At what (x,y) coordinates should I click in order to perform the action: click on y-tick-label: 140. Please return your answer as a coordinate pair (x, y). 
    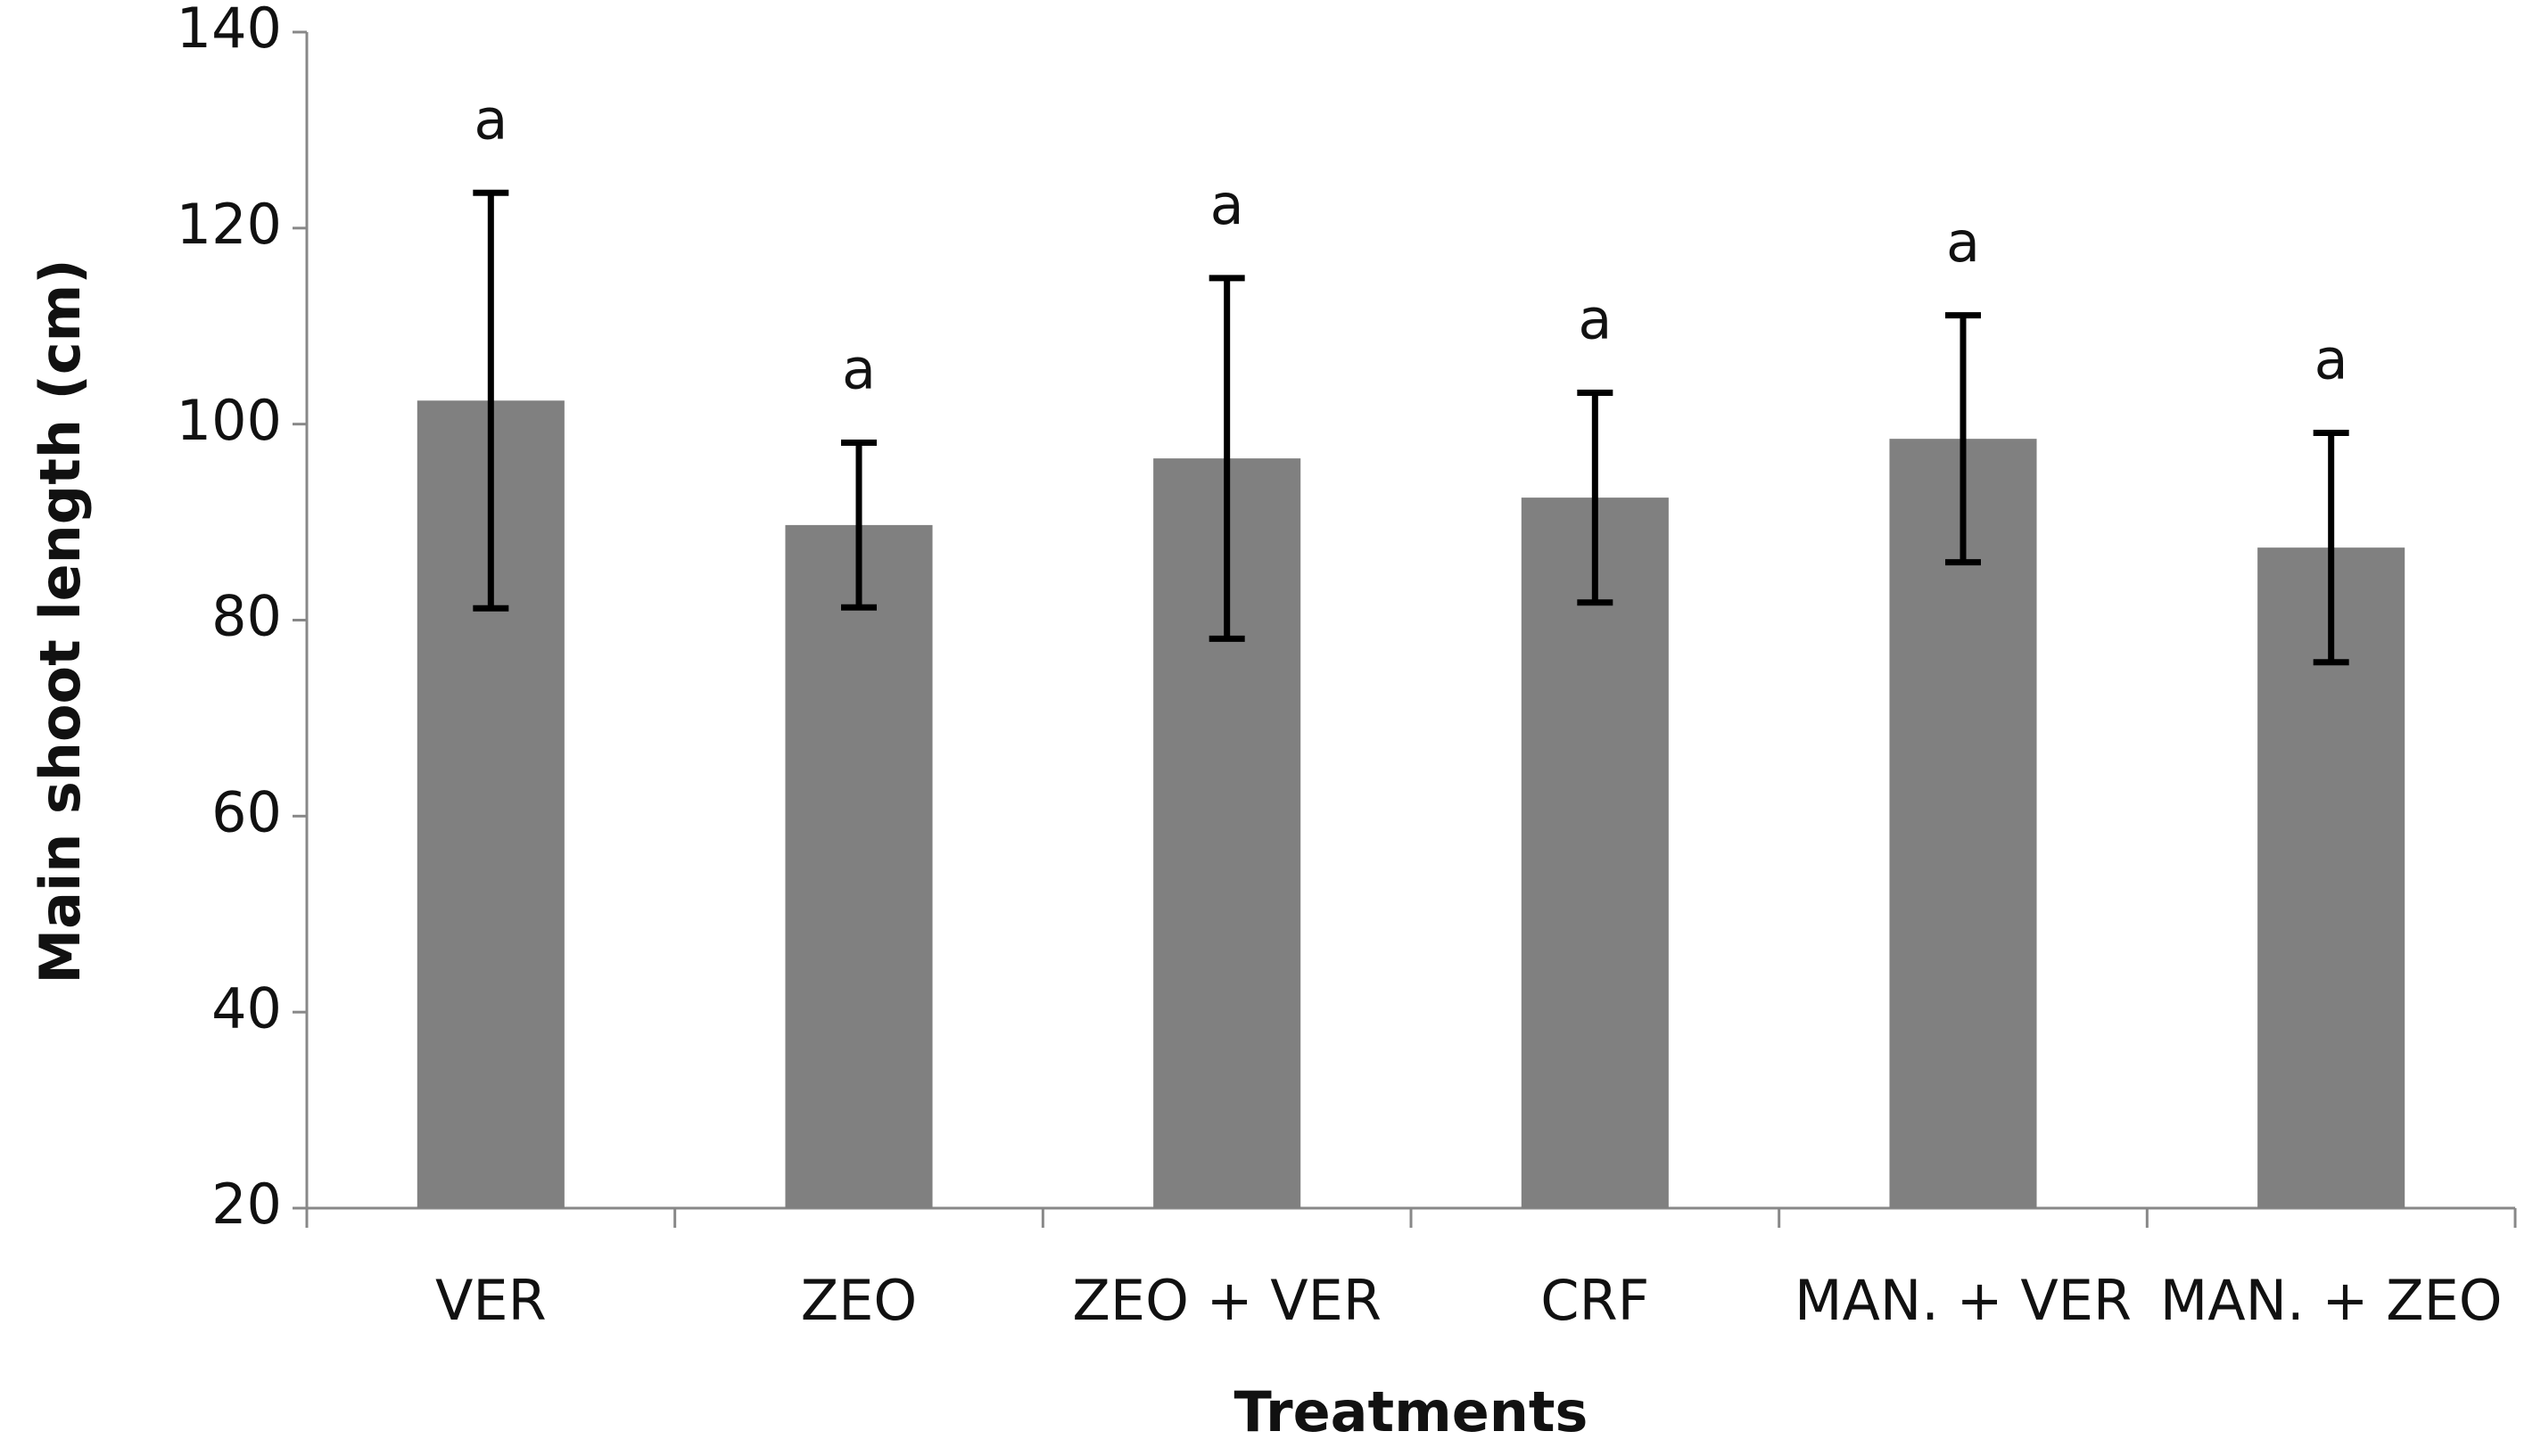
    Looking at the image, I should click on (230, 31).